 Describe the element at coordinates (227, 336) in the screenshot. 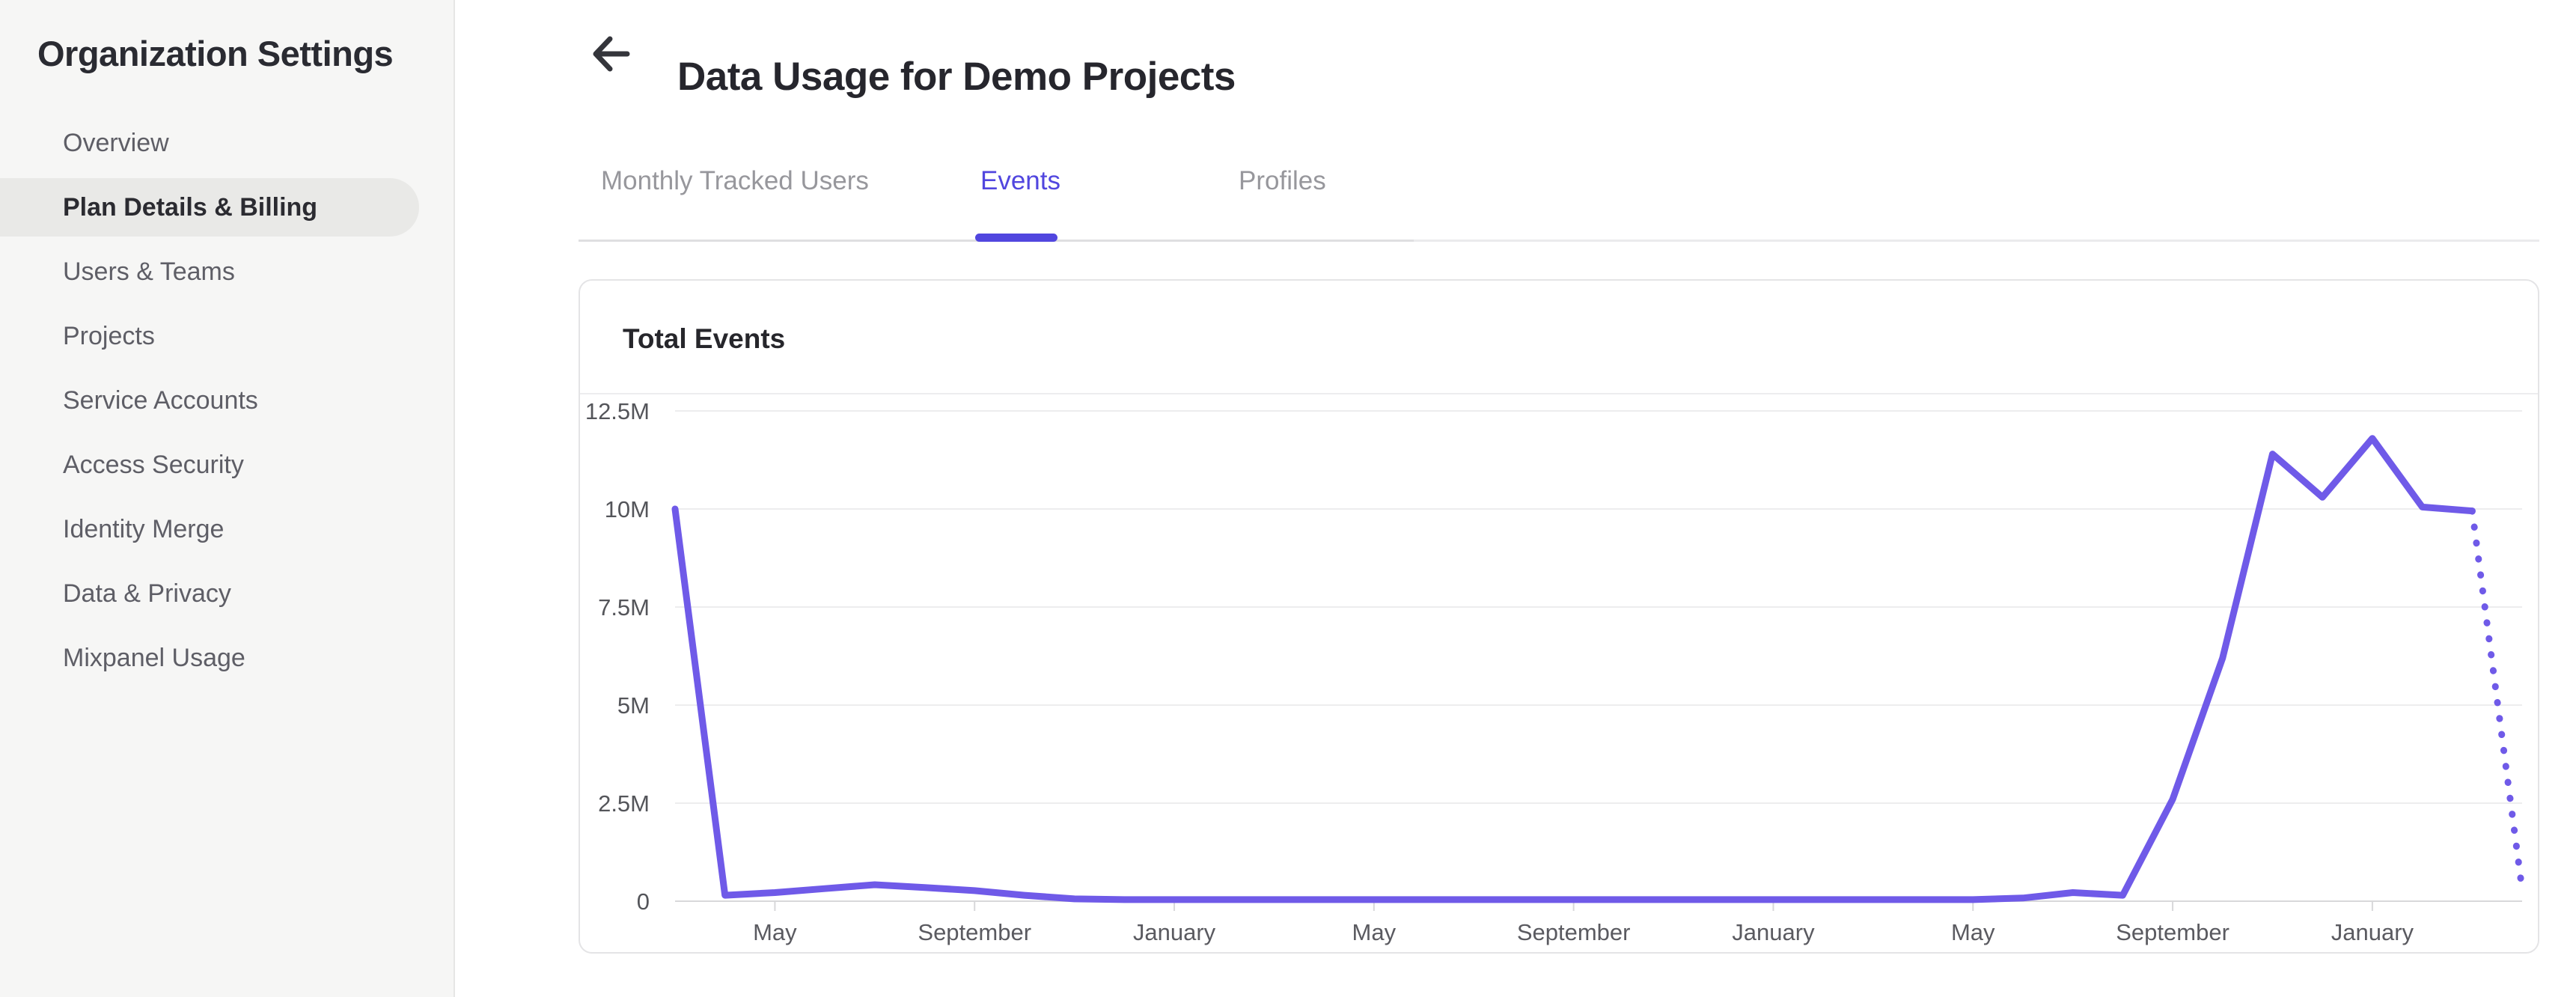

I see `sidebar-item-projects: Projects` at that location.